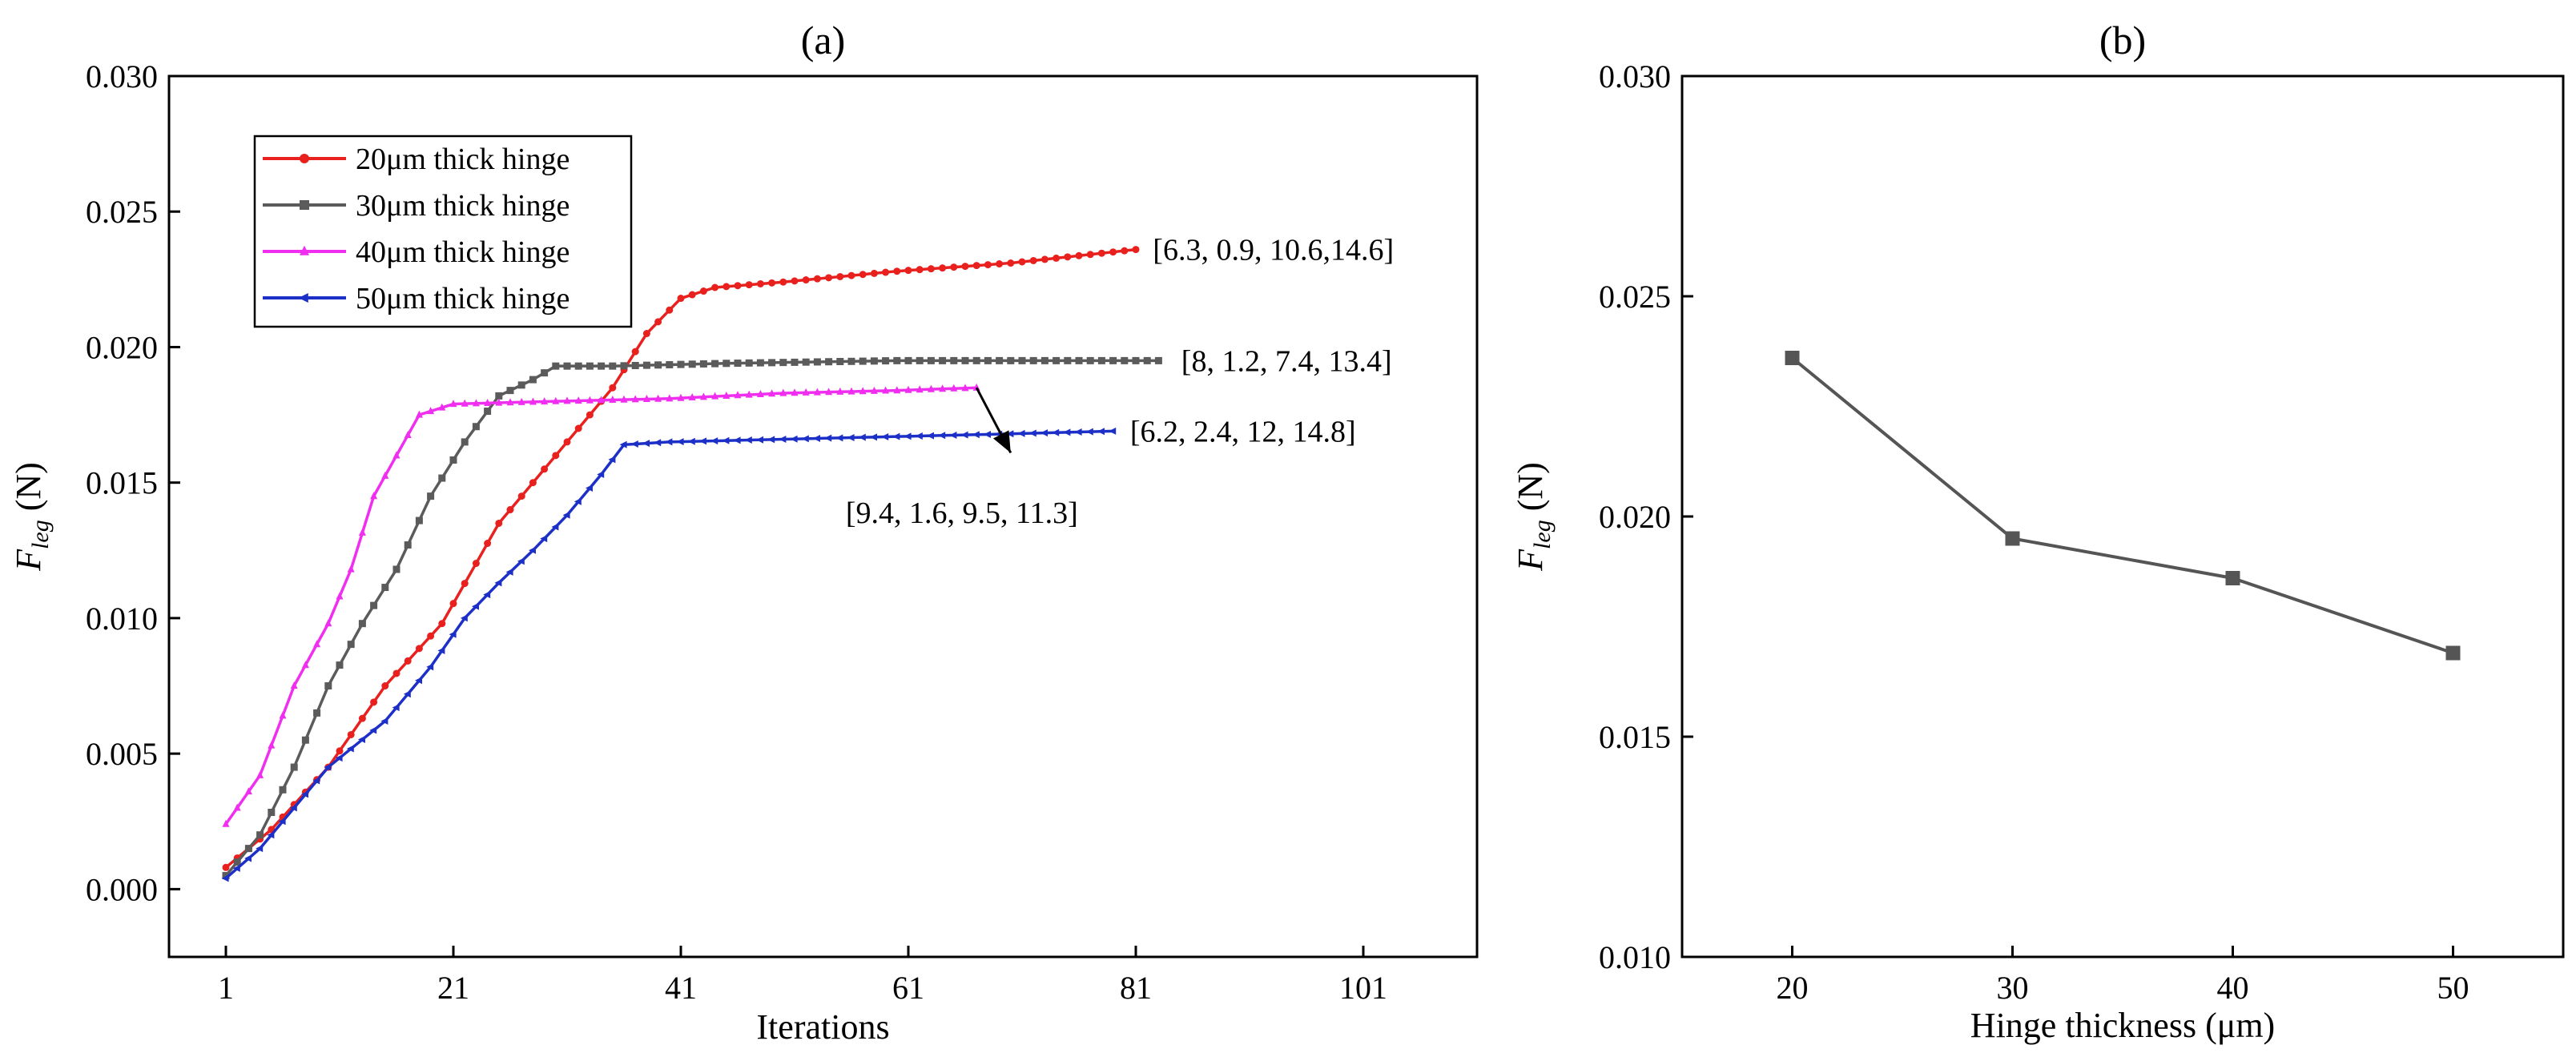  I want to click on legend-label: 20μm thick hinge, so click(463, 159).